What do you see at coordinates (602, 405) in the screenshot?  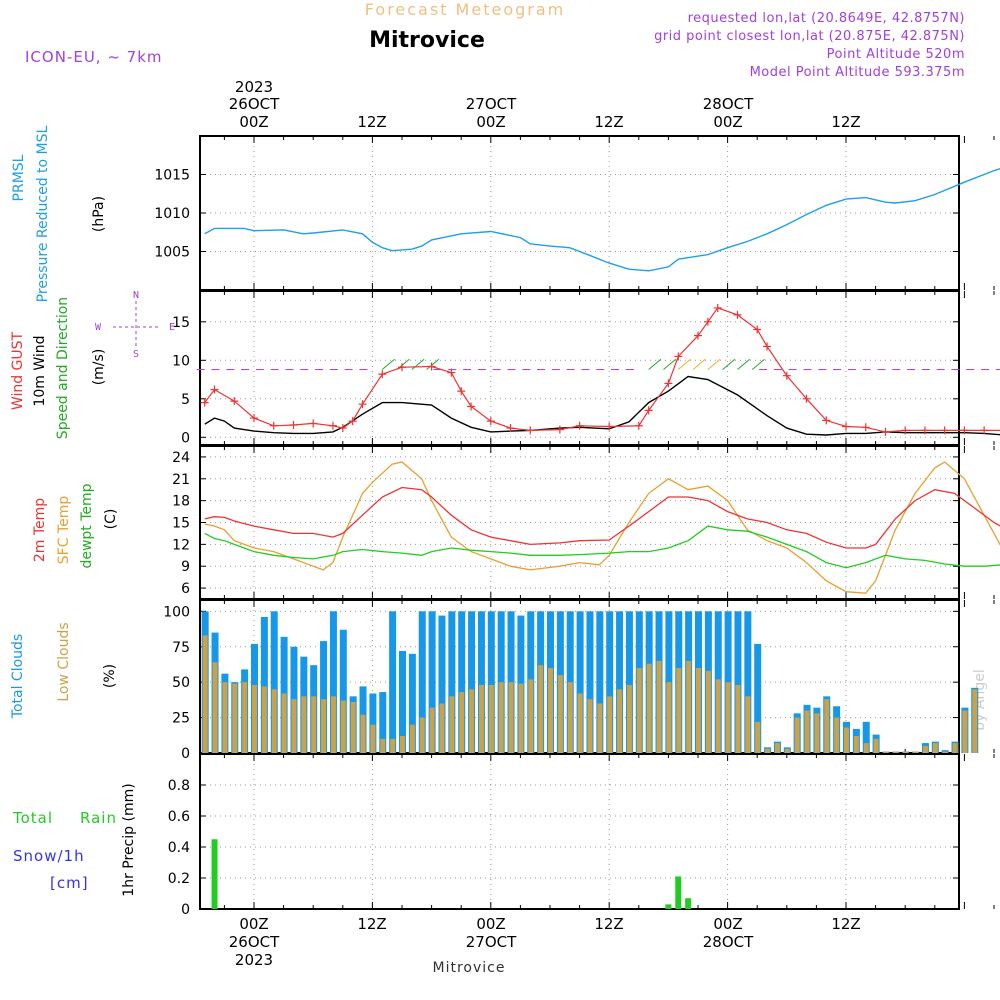 I see `wind-10m-line` at bounding box center [602, 405].